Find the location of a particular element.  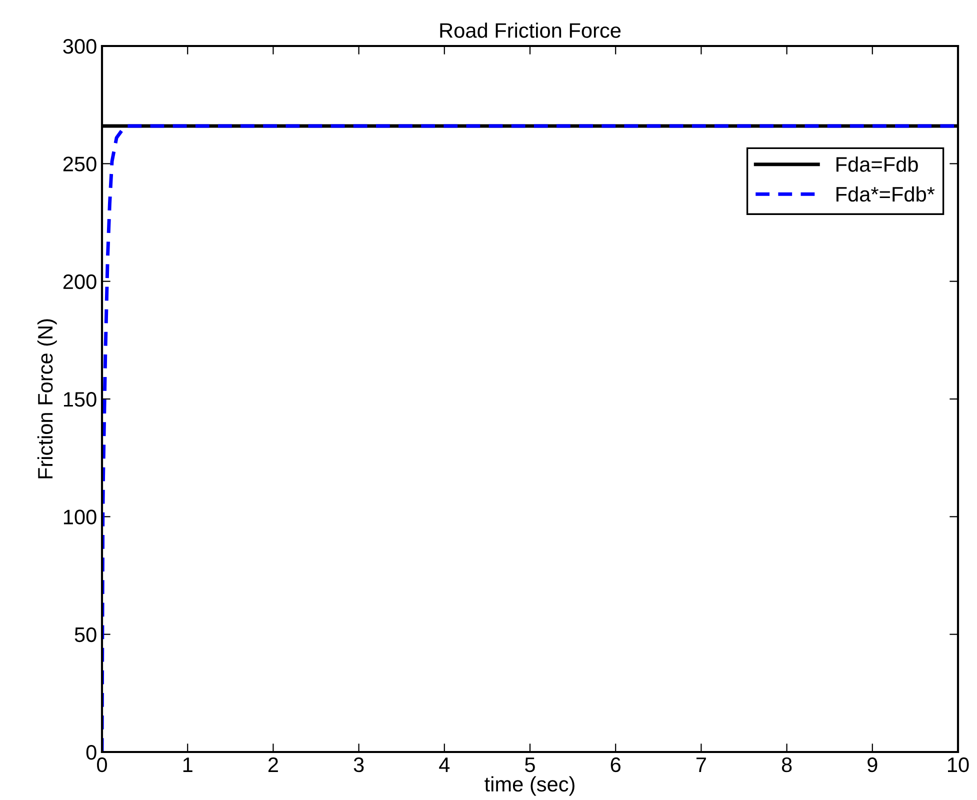

x-tick-label: 6 is located at coordinates (615, 764).